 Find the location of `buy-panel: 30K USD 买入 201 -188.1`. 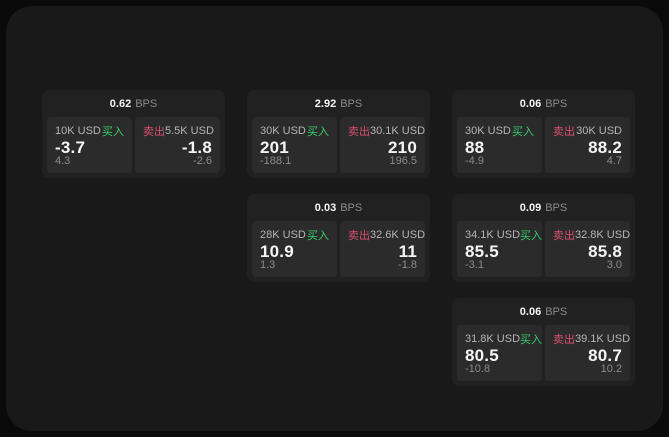

buy-panel: 30K USD 买入 201 -188.1 is located at coordinates (294, 145).